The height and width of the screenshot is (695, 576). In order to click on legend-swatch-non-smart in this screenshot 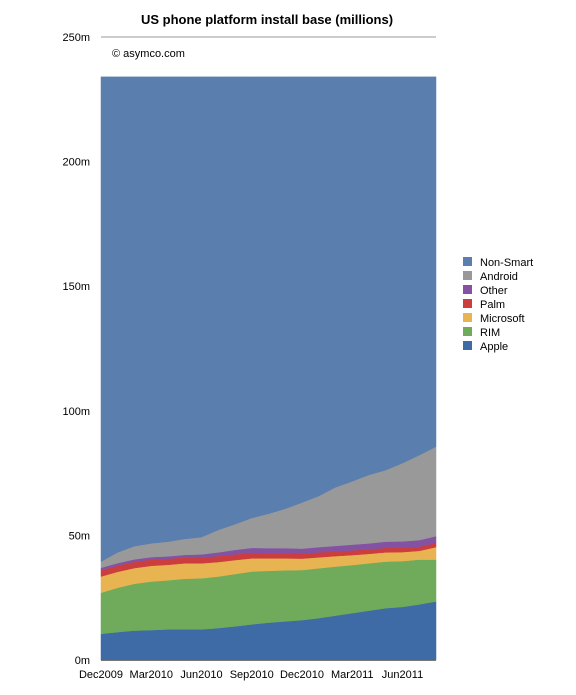, I will do `click(467, 261)`.